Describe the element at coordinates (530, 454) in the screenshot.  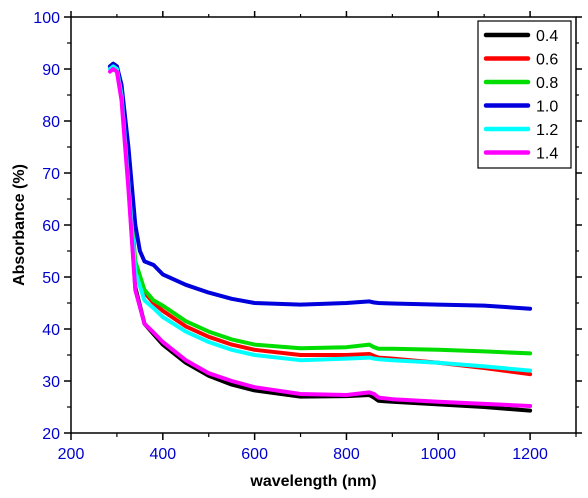
I see `x-tick-label: 1200` at that location.